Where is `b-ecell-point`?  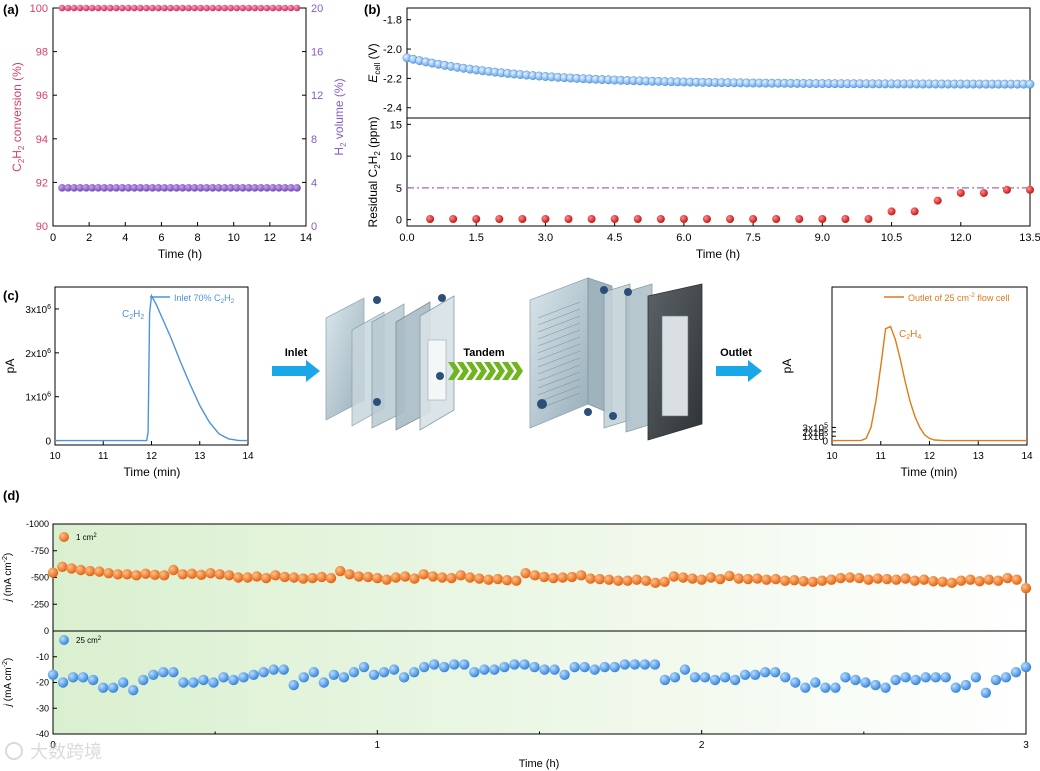 b-ecell-point is located at coordinates (1030, 84).